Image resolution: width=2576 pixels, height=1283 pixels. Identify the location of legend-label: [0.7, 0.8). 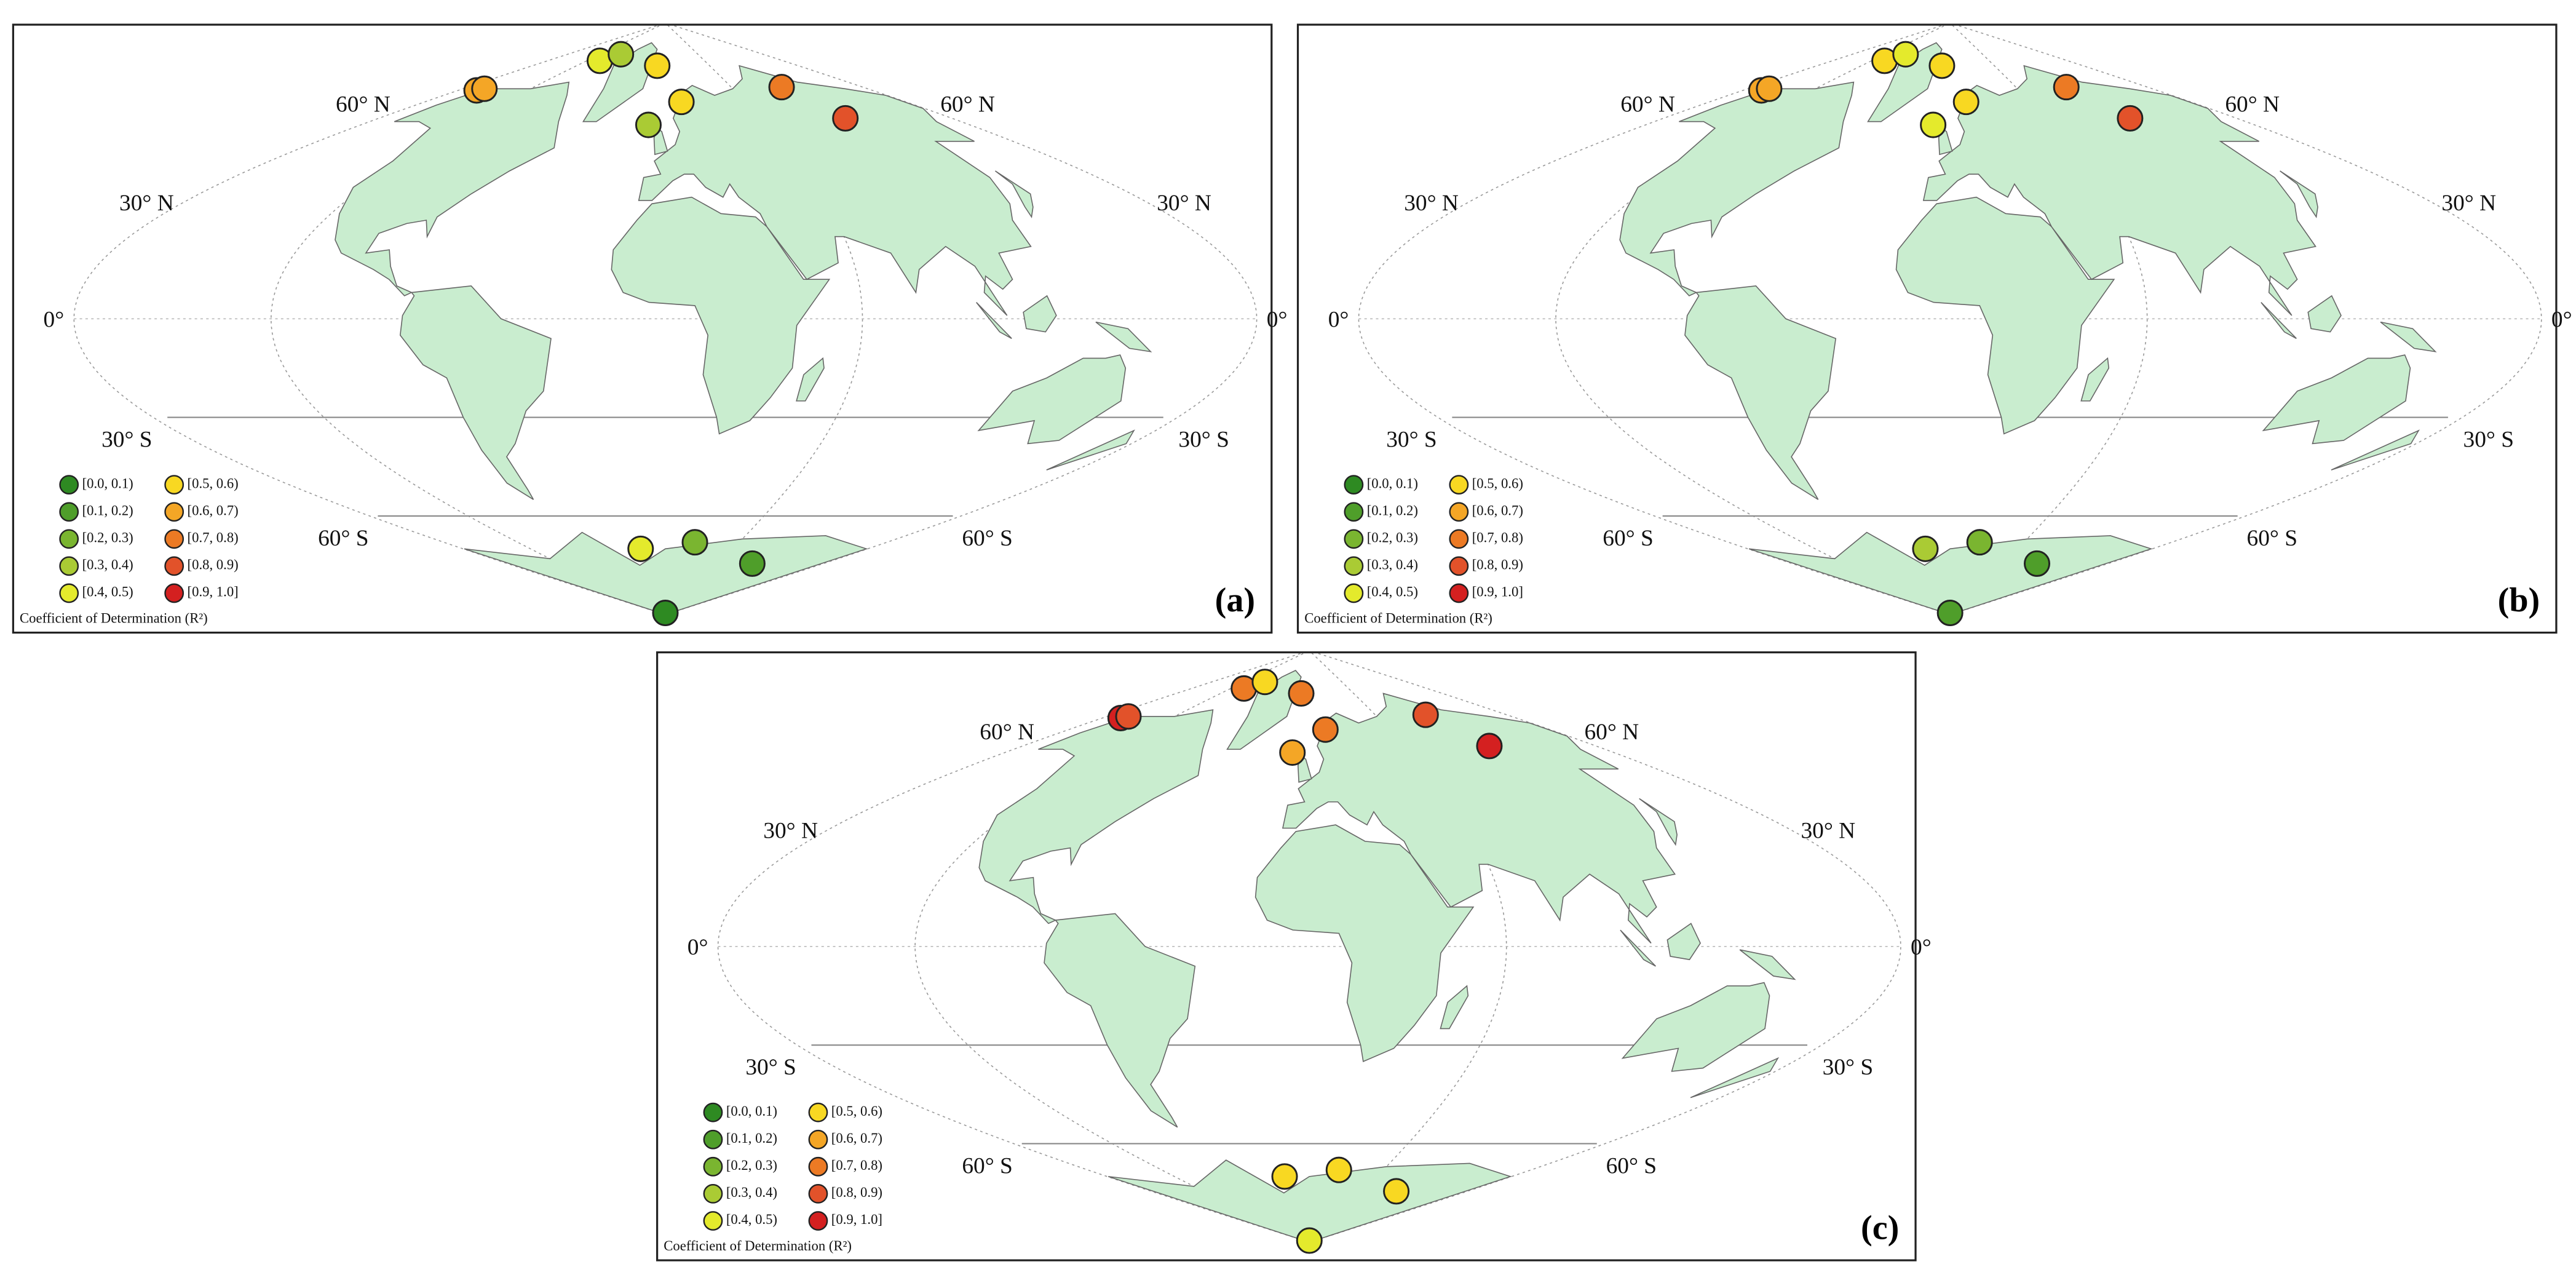
(214, 537).